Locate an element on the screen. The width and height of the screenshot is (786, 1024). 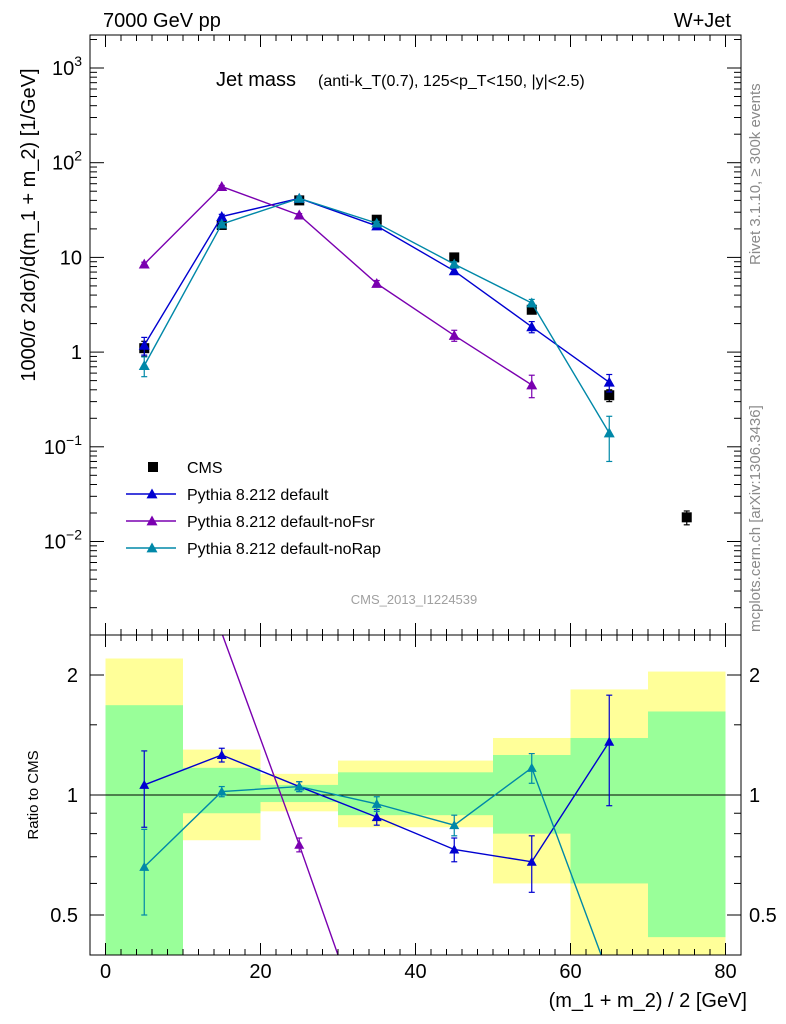
y-tick-label: 10³ is located at coordinates (67, 66).